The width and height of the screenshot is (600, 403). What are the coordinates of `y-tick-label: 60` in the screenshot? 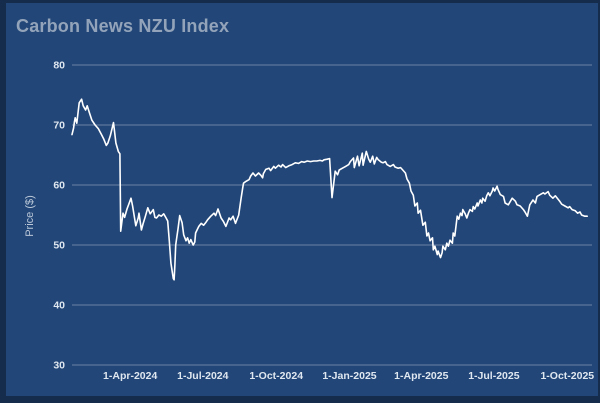 It's located at (59, 186).